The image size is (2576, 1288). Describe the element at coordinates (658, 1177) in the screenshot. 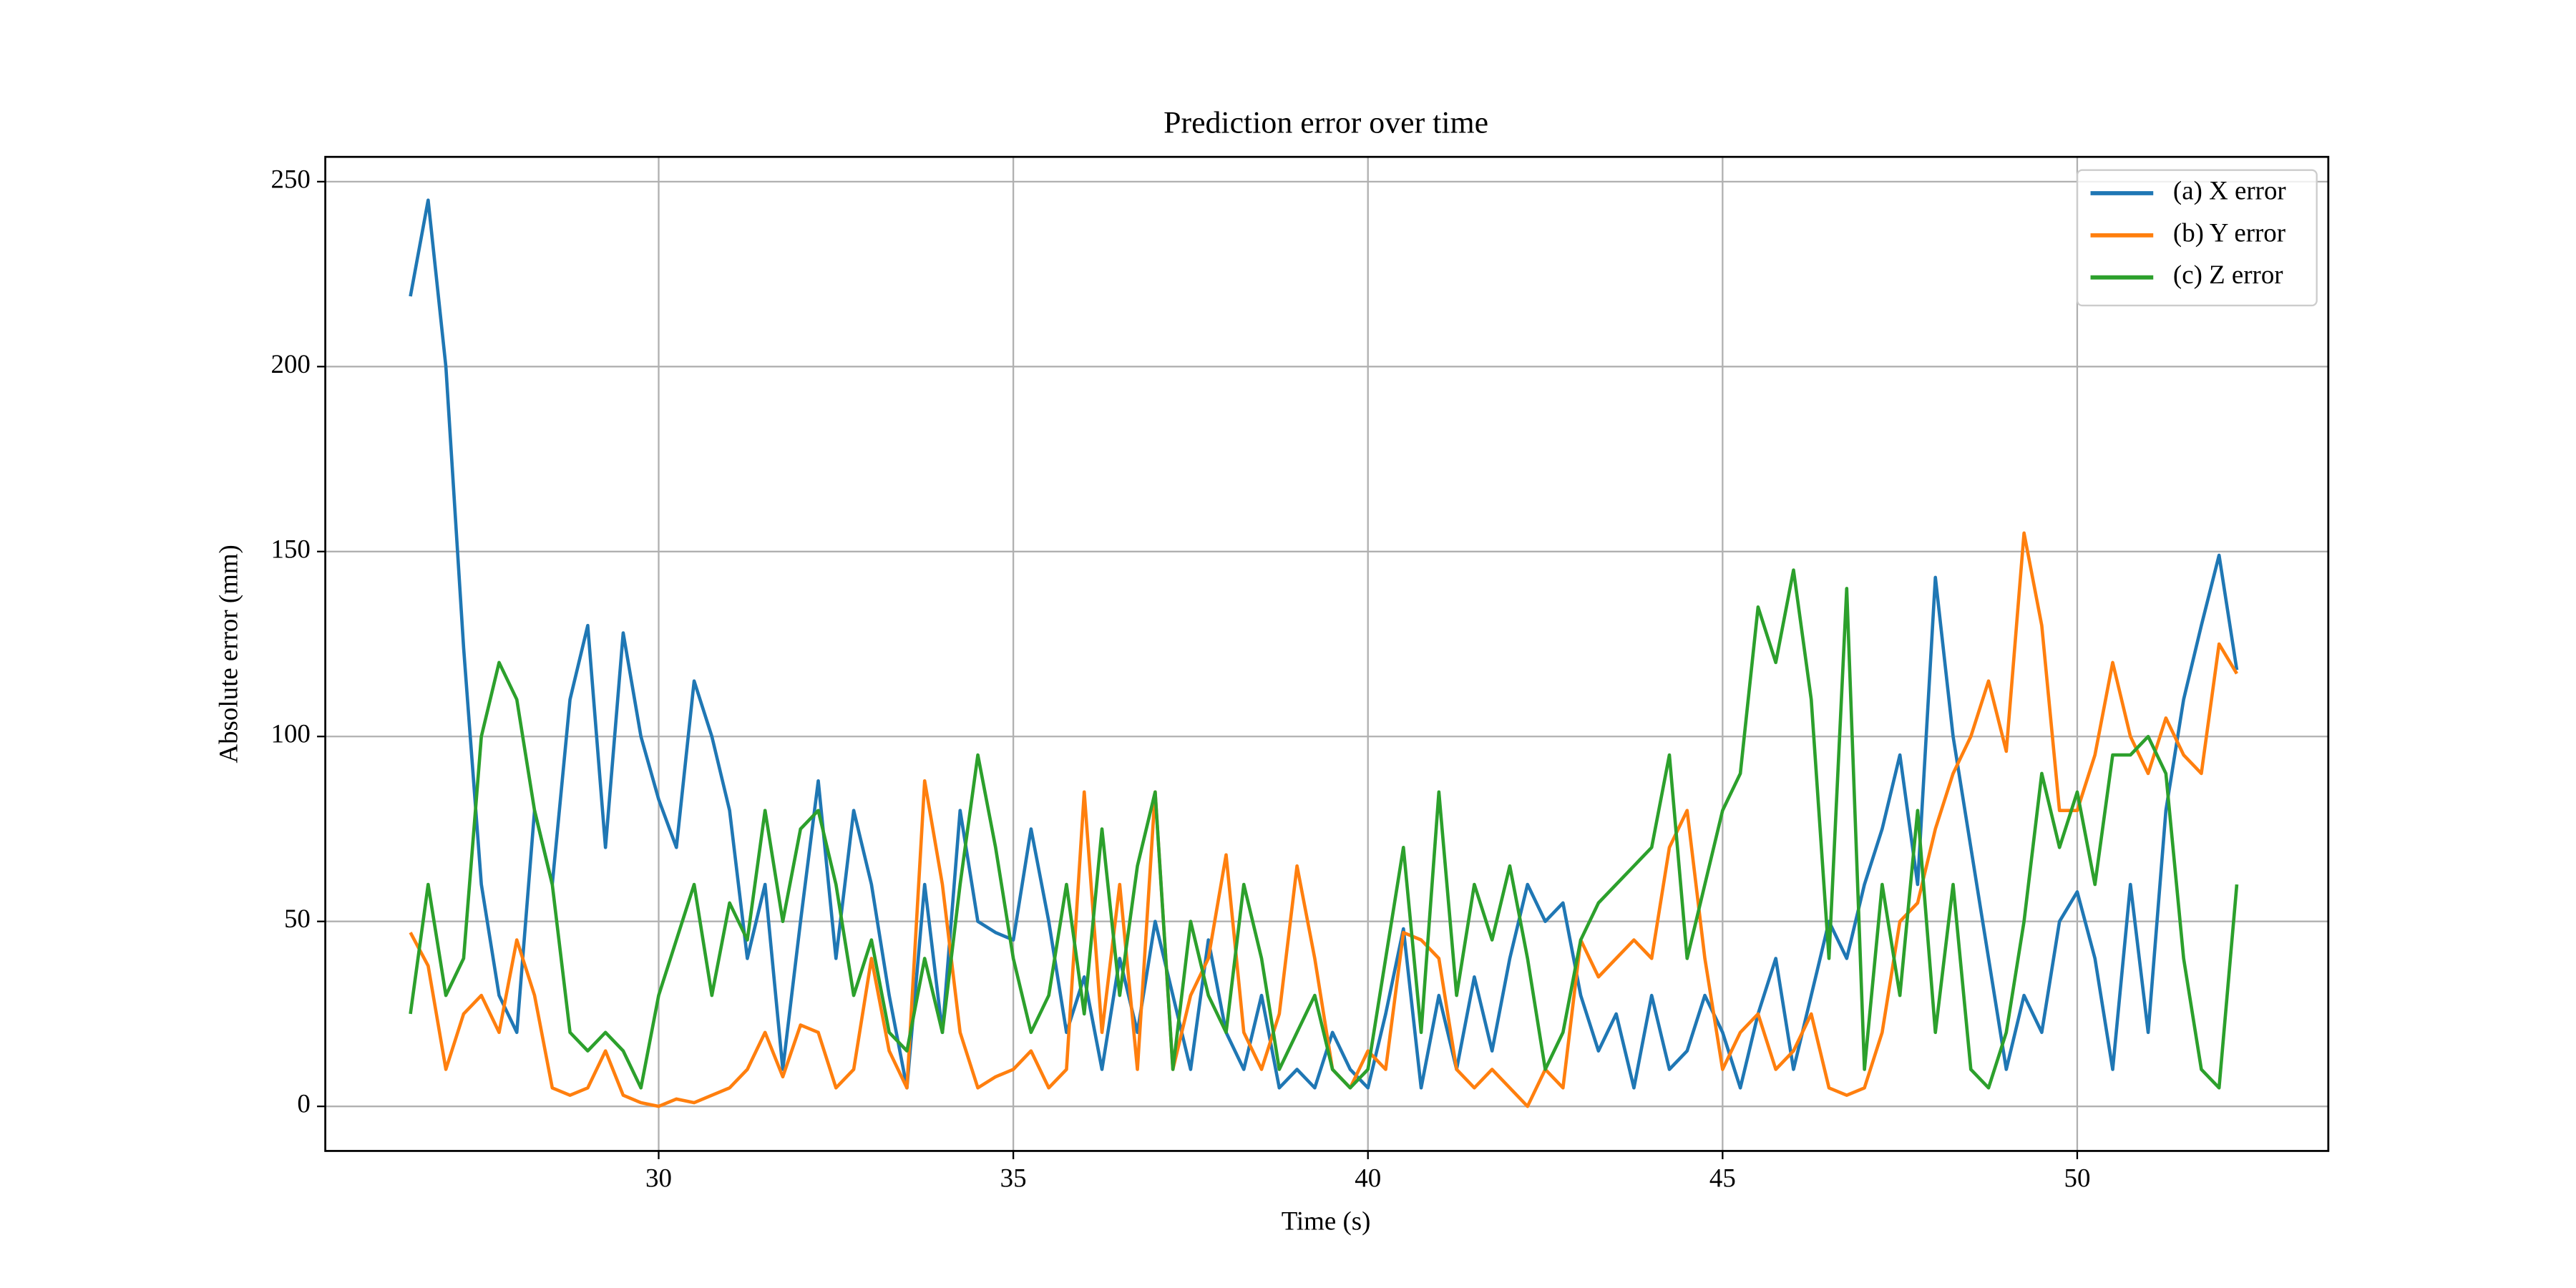

I see `x-tick-label: 30` at that location.